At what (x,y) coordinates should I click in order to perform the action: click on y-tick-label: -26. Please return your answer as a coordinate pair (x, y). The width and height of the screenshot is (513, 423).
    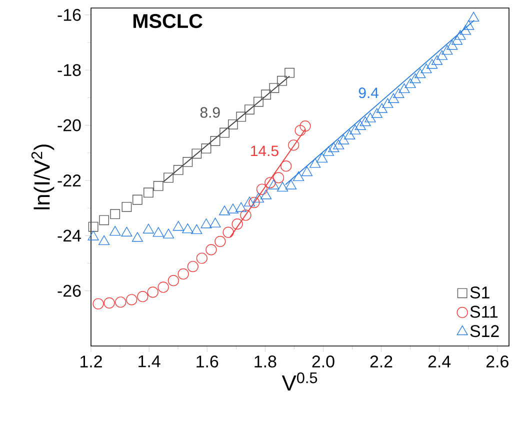
    Looking at the image, I should click on (69, 290).